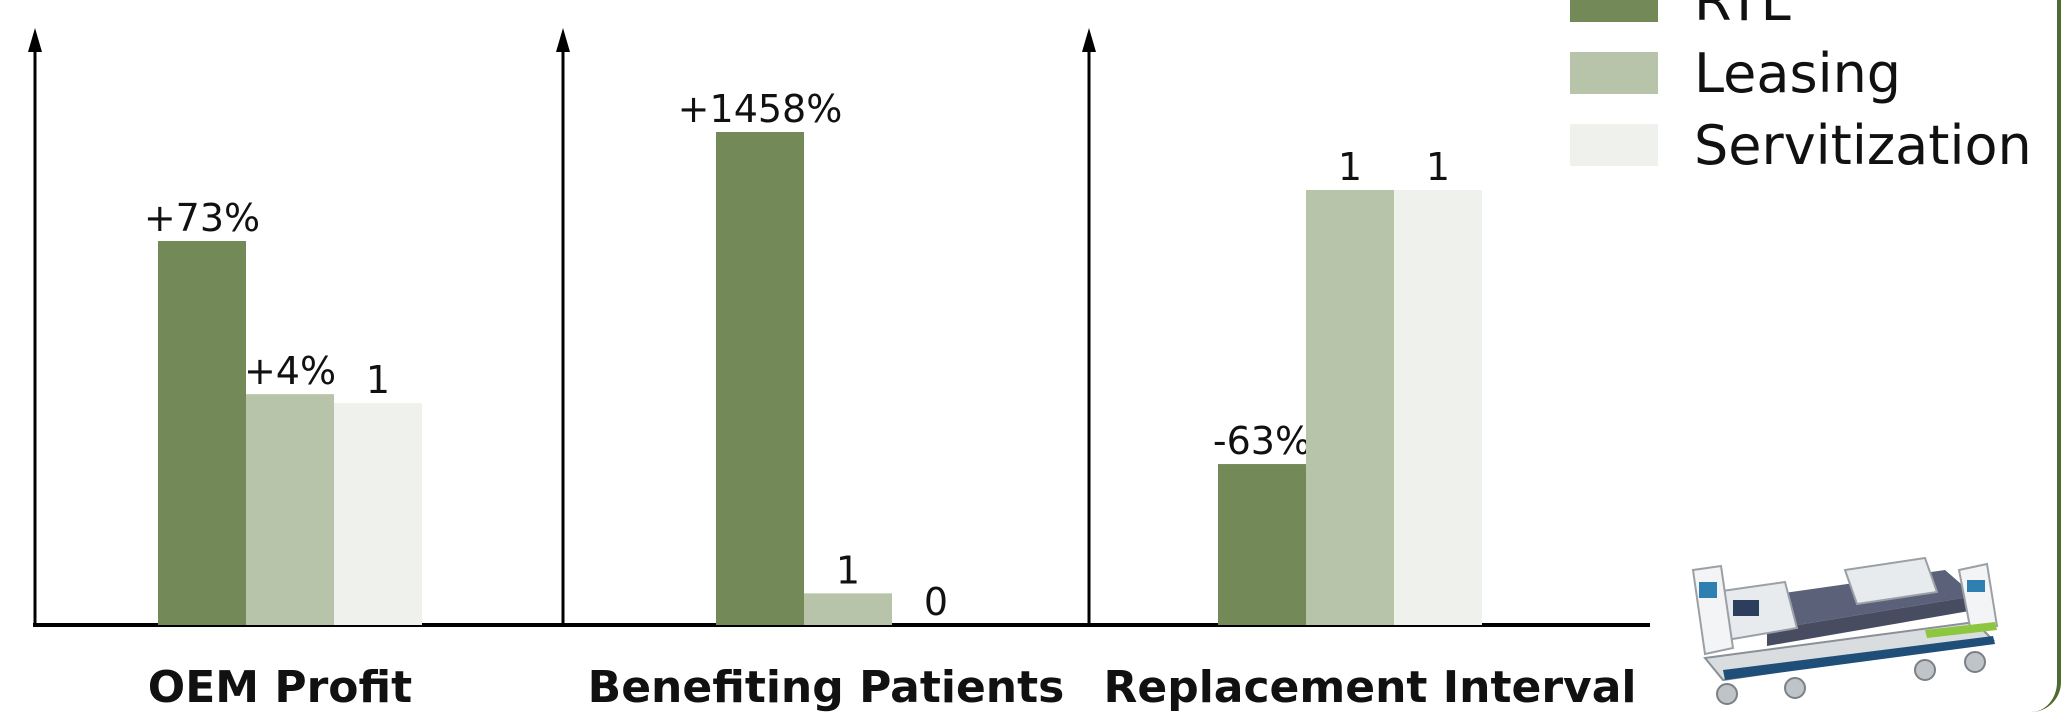 This screenshot has height=712, width=2061. I want to click on legend-swatch-rtl, so click(1614, 11).